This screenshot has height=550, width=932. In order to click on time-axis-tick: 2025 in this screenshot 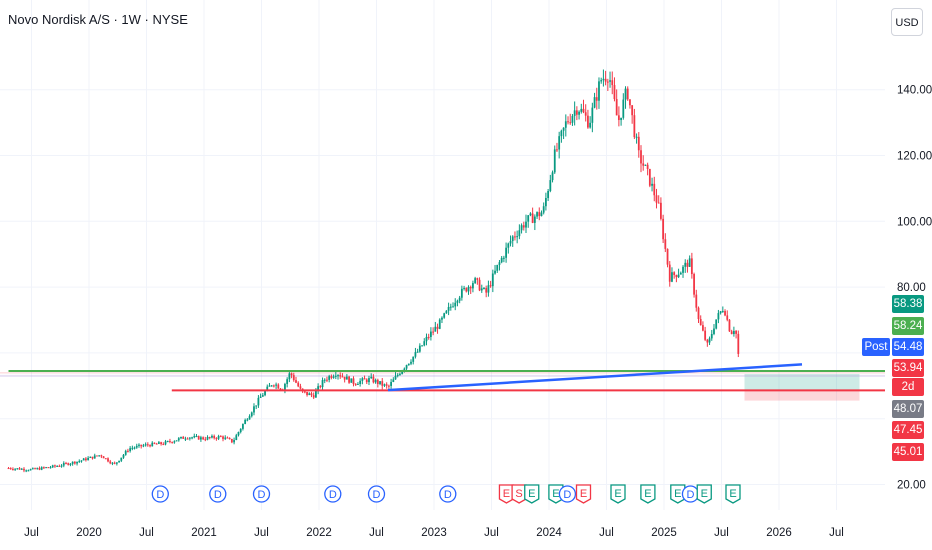, I will do `click(664, 533)`.